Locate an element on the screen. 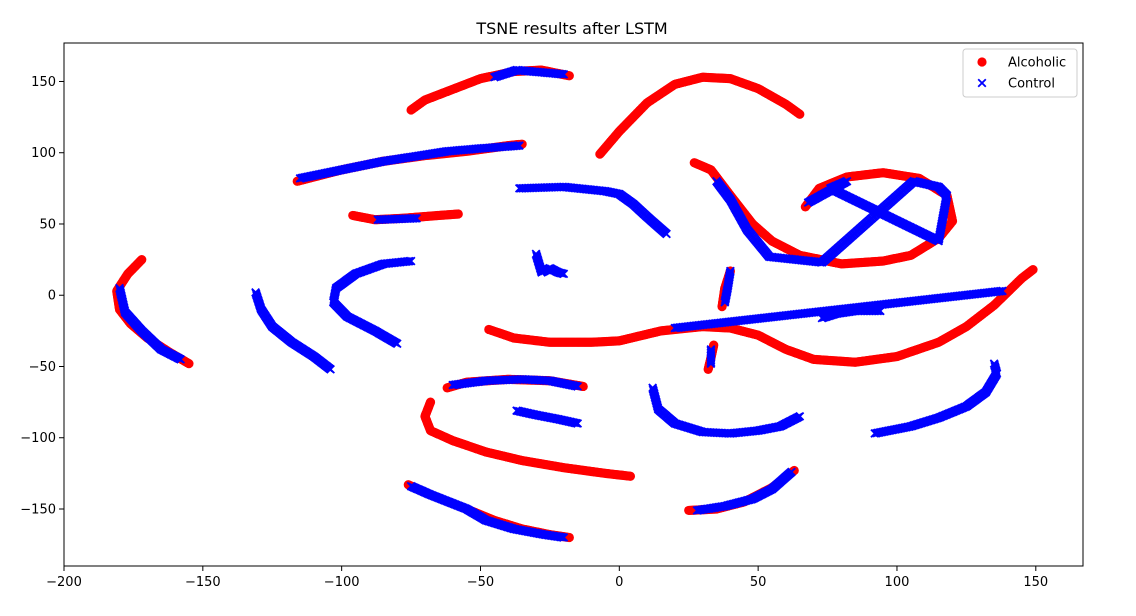 The height and width of the screenshot is (616, 1136). x-tick-label: −100 is located at coordinates (342, 582).